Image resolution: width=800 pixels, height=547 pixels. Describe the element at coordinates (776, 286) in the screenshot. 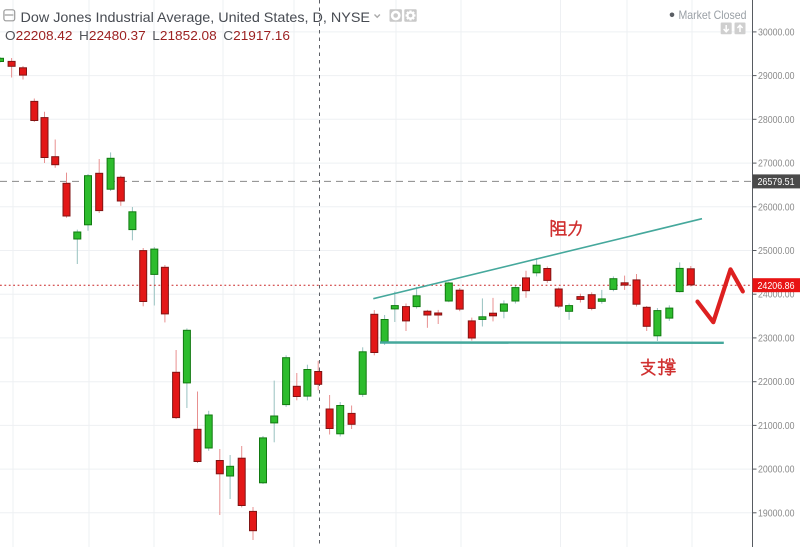

I see `svg-text: 24206.86` at that location.